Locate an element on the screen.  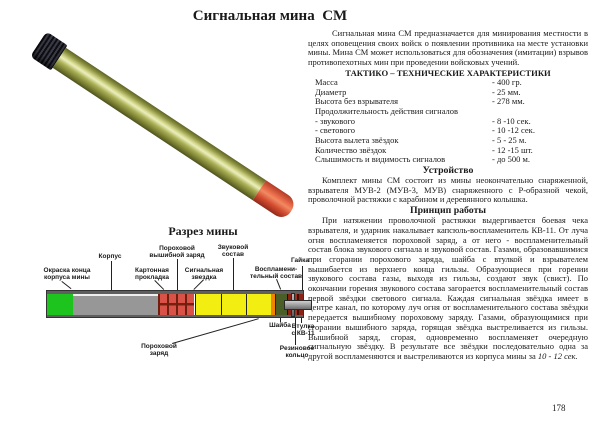
spec-row: - светового - 10 -12 сек. is located at coordinates (448, 131).